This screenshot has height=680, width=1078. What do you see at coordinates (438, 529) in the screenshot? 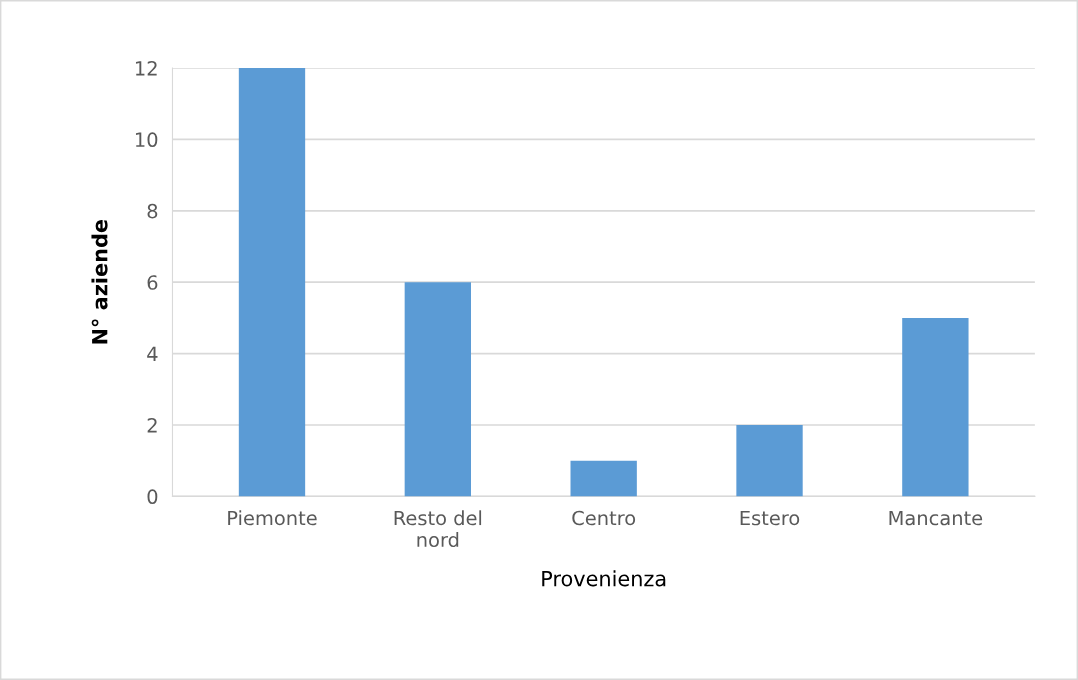
I see `x-tick-label: Resto del nord` at bounding box center [438, 529].